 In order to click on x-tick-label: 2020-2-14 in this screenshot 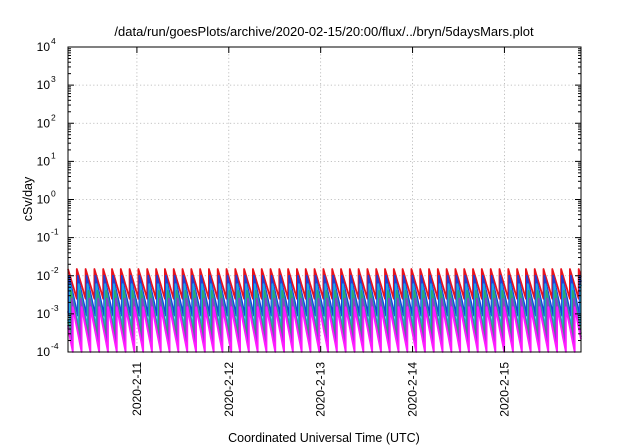, I will do `click(413, 389)`.